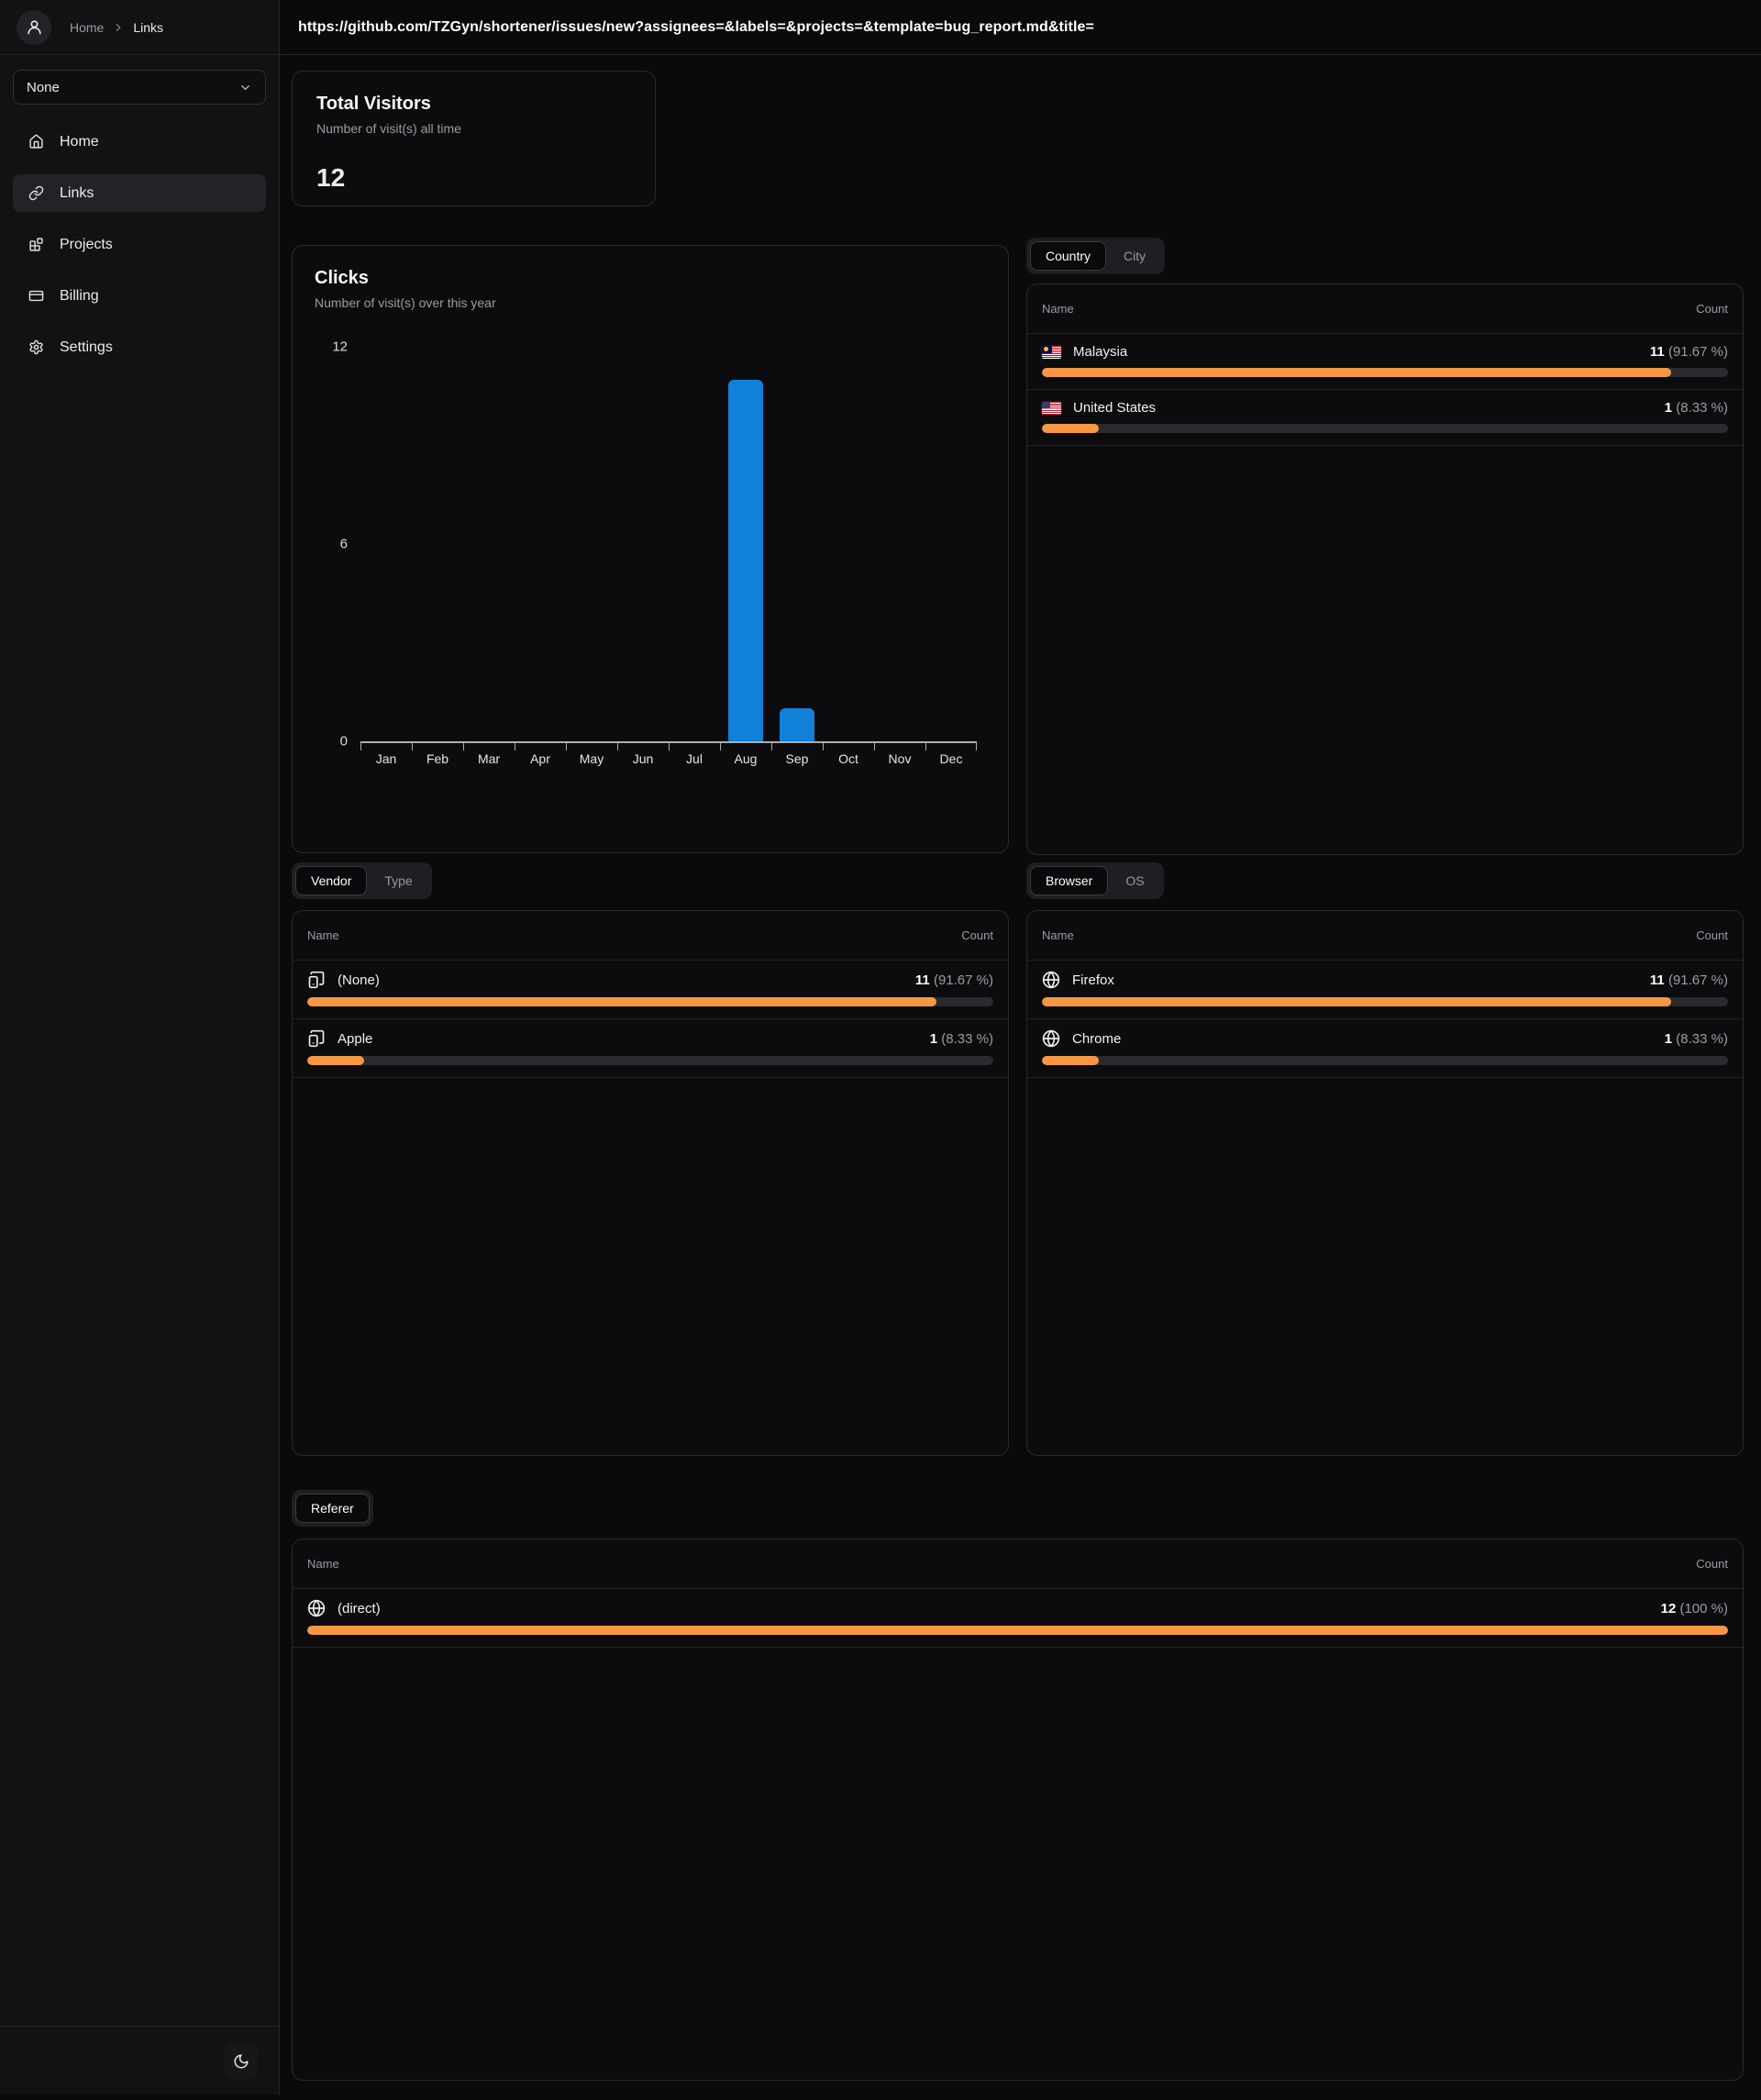 This screenshot has height=2100, width=1761. Describe the element at coordinates (797, 755) in the screenshot. I see `x-tick-label: Sep` at that location.